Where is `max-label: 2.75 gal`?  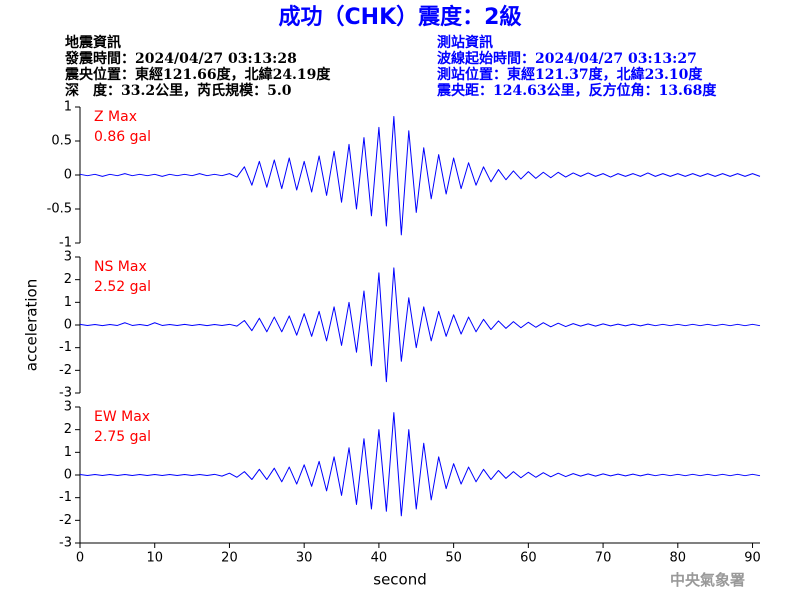
max-label: 2.75 gal is located at coordinates (122, 437).